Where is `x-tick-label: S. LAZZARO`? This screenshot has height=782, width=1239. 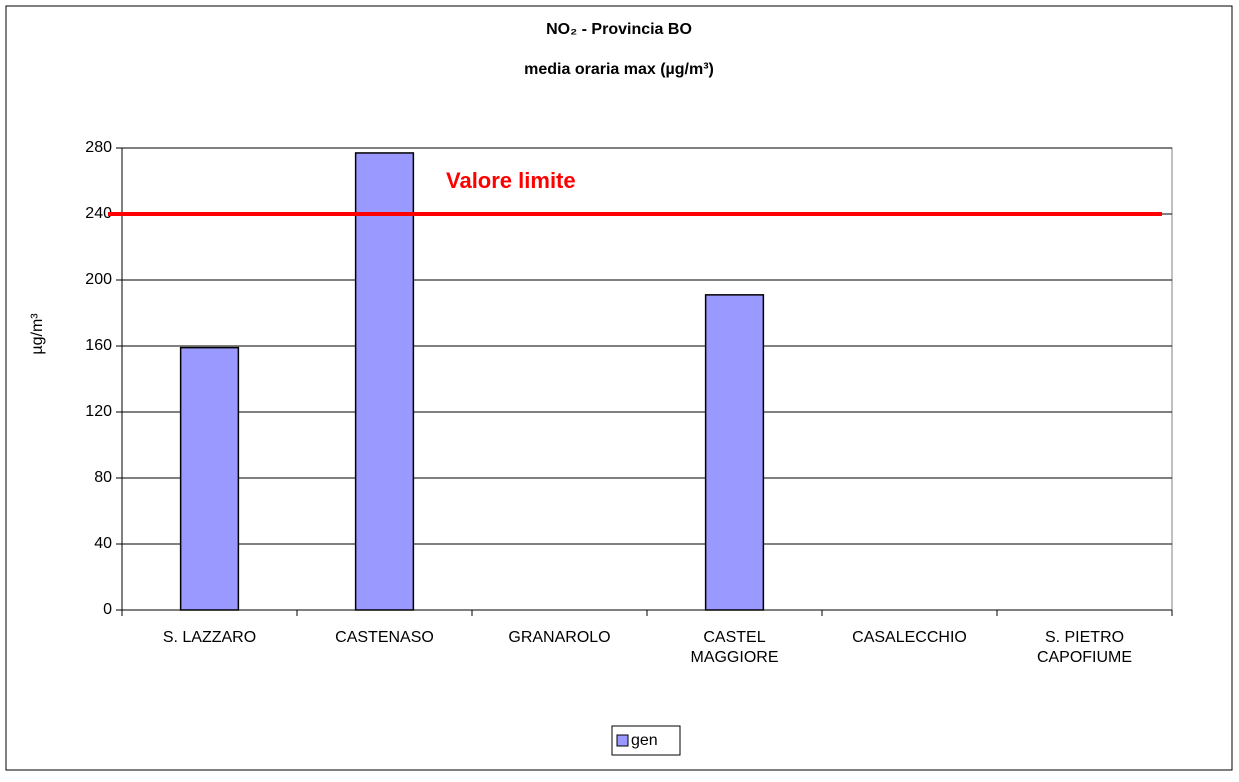 x-tick-label: S. LAZZARO is located at coordinates (209, 637).